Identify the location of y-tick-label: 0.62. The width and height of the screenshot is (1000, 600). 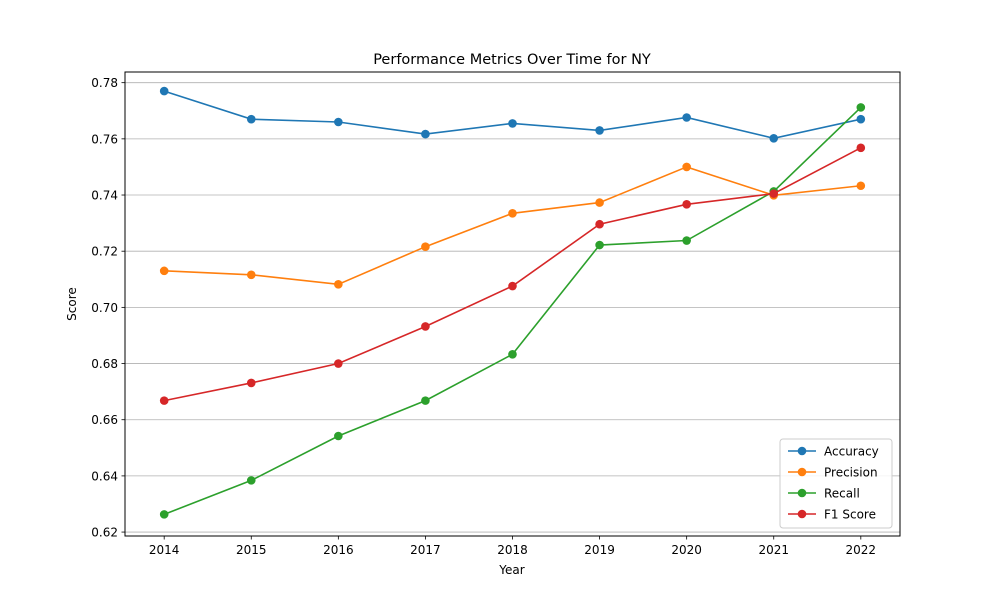
(104, 533).